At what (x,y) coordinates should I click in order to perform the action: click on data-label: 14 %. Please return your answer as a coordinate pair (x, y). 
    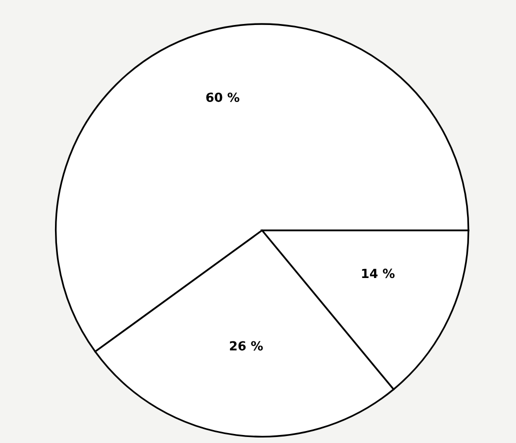
    Looking at the image, I should click on (378, 273).